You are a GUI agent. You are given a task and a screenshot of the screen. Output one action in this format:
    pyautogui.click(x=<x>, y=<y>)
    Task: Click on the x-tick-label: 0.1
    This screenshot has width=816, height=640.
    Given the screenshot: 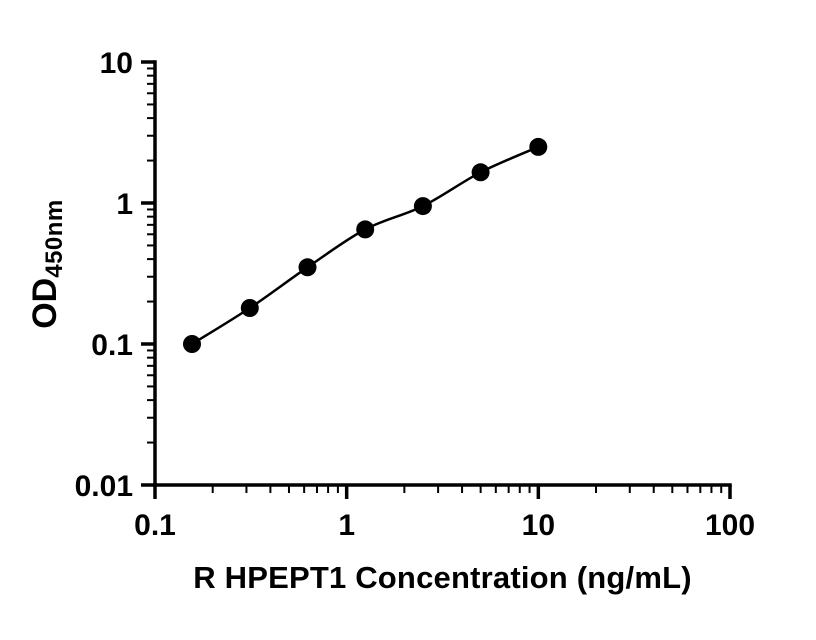 What is the action you would take?
    pyautogui.click(x=155, y=525)
    